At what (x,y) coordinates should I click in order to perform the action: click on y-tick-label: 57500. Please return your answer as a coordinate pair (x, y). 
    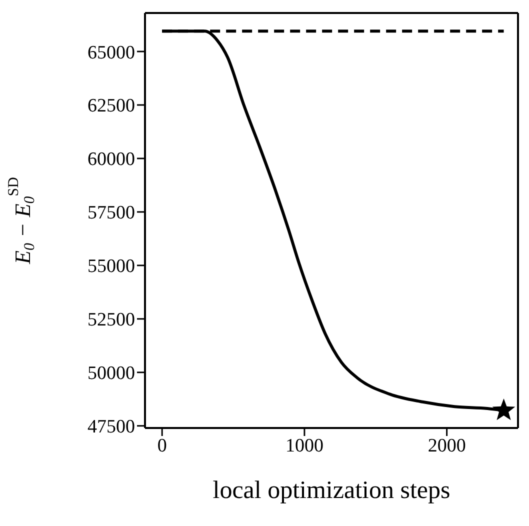
    Looking at the image, I should click on (111, 213).